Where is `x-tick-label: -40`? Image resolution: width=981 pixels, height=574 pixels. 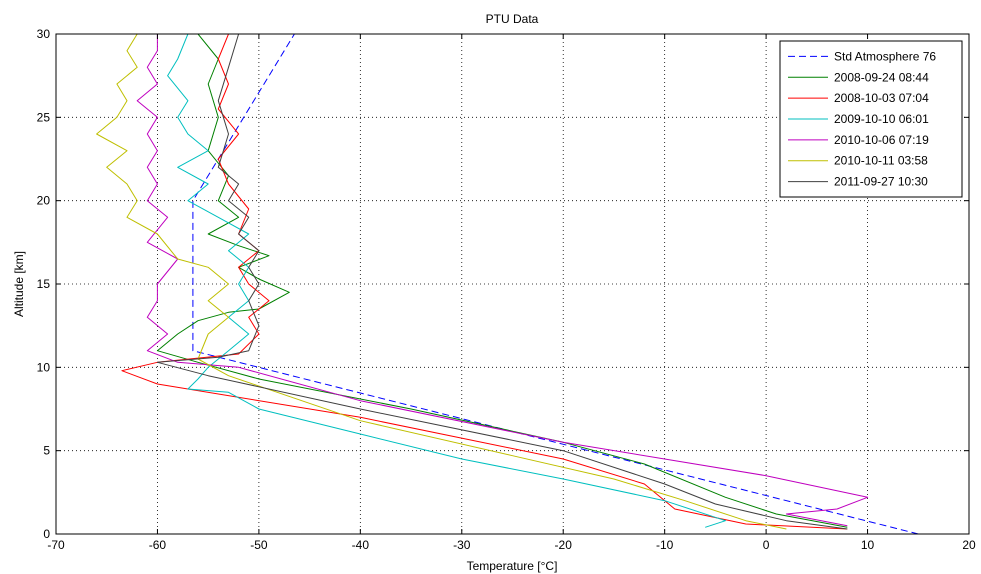 x-tick-label: -40 is located at coordinates (361, 545).